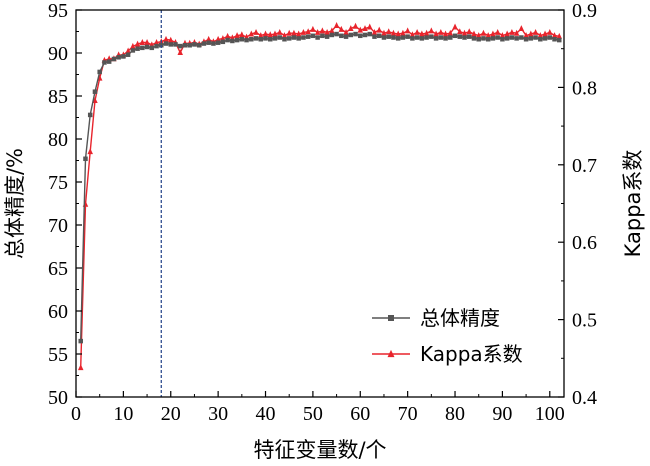 Image resolution: width=650 pixels, height=466 pixels. I want to click on x-tick-label: 10, so click(123, 414).